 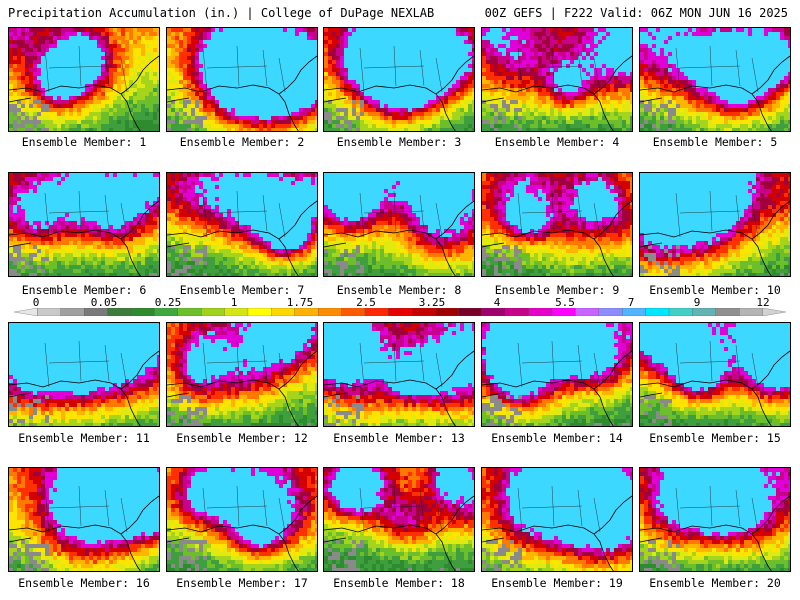 What do you see at coordinates (557, 583) in the screenshot?
I see `ensemble-member-label: Ensemble Member: 19` at bounding box center [557, 583].